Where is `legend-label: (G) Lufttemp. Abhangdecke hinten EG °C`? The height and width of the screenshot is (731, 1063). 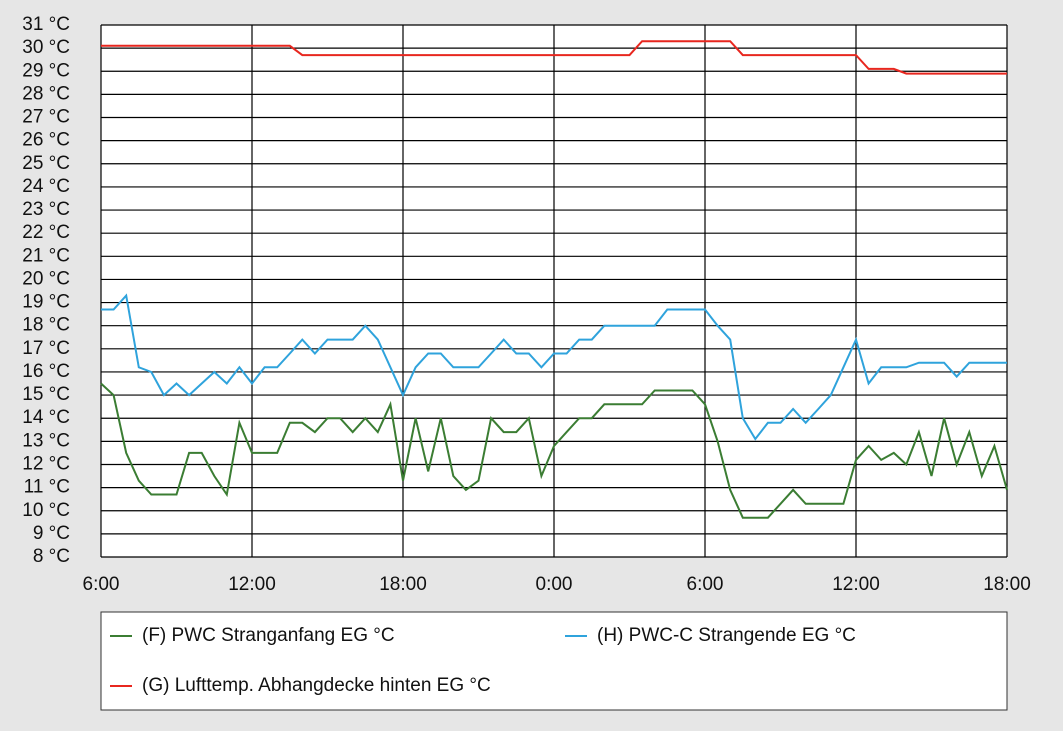 legend-label: (G) Lufttemp. Abhangdecke hinten EG °C is located at coordinates (316, 685).